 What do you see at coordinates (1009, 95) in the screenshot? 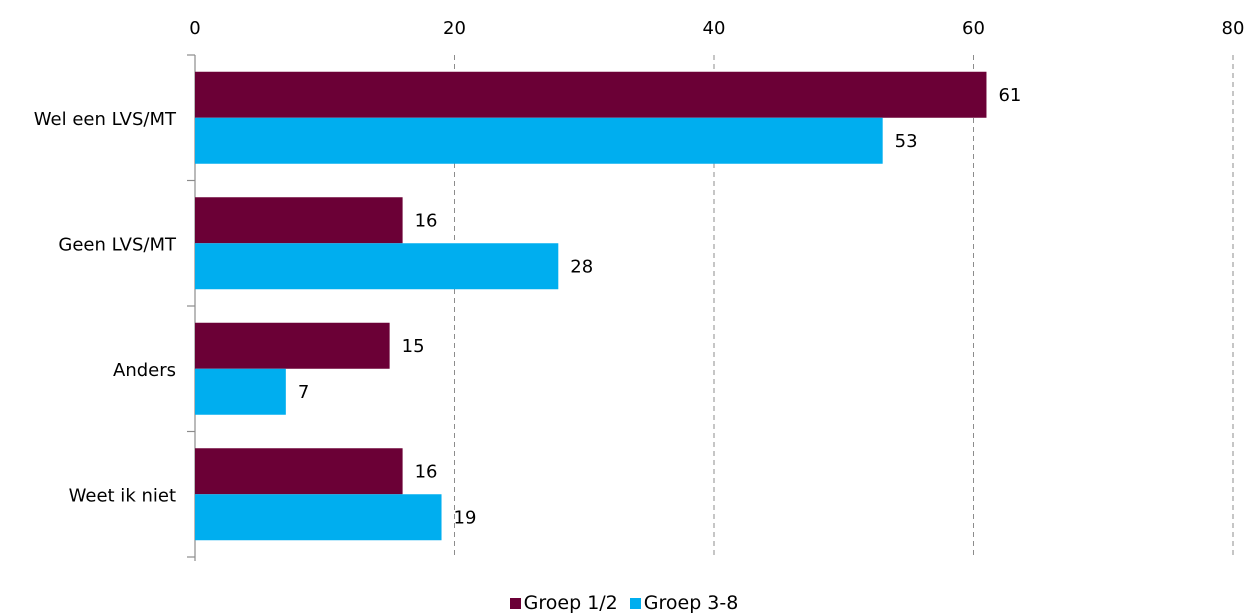
I see `data-label-1-0: 61` at bounding box center [1009, 95].